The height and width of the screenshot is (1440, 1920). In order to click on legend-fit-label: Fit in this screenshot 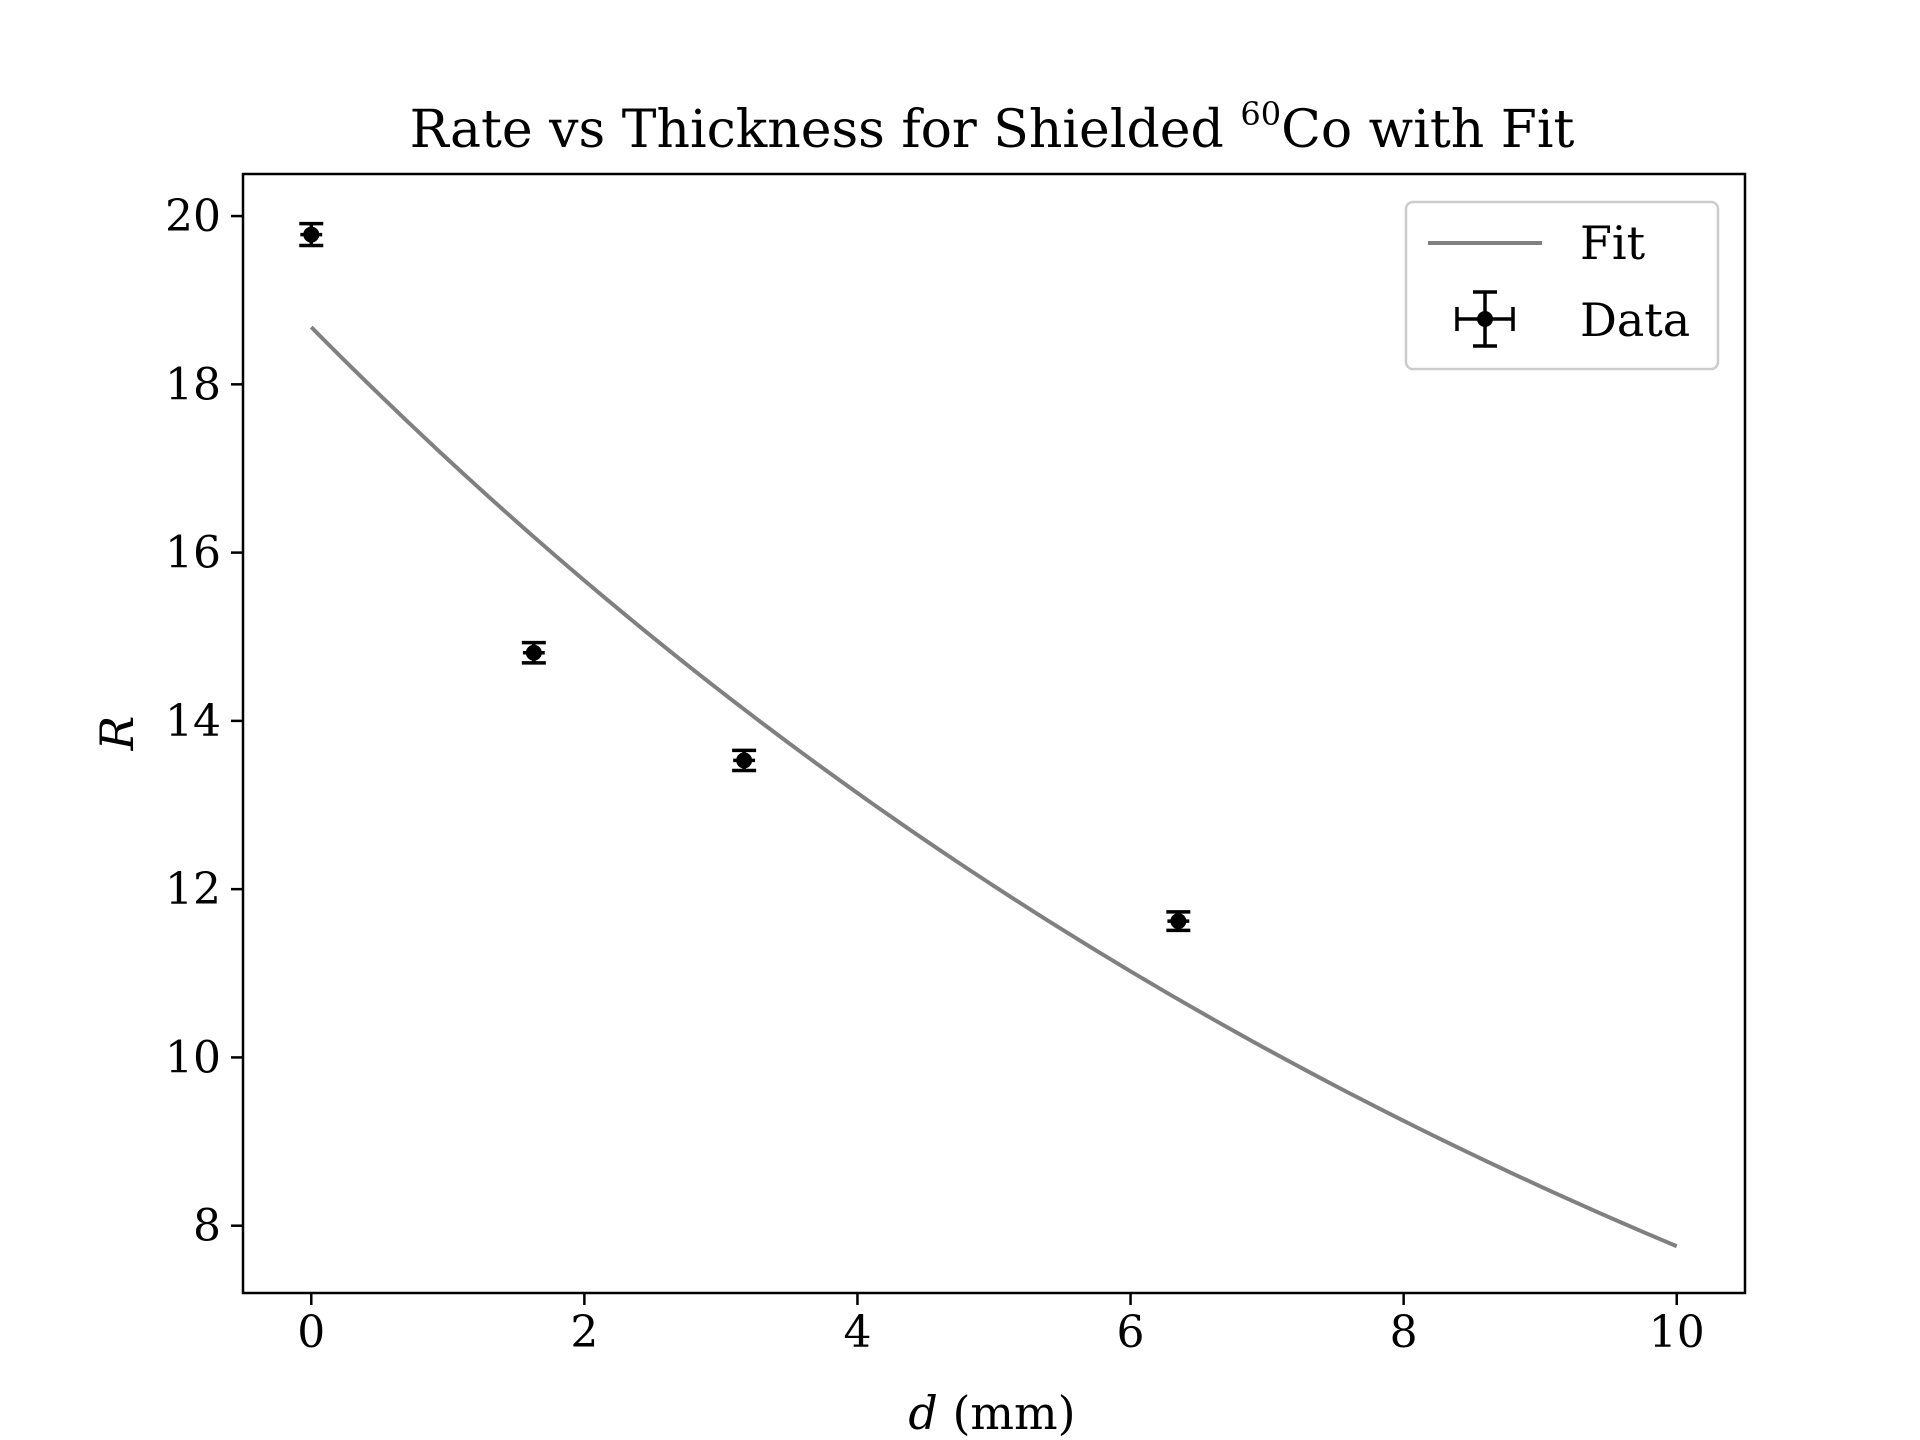, I will do `click(1613, 243)`.